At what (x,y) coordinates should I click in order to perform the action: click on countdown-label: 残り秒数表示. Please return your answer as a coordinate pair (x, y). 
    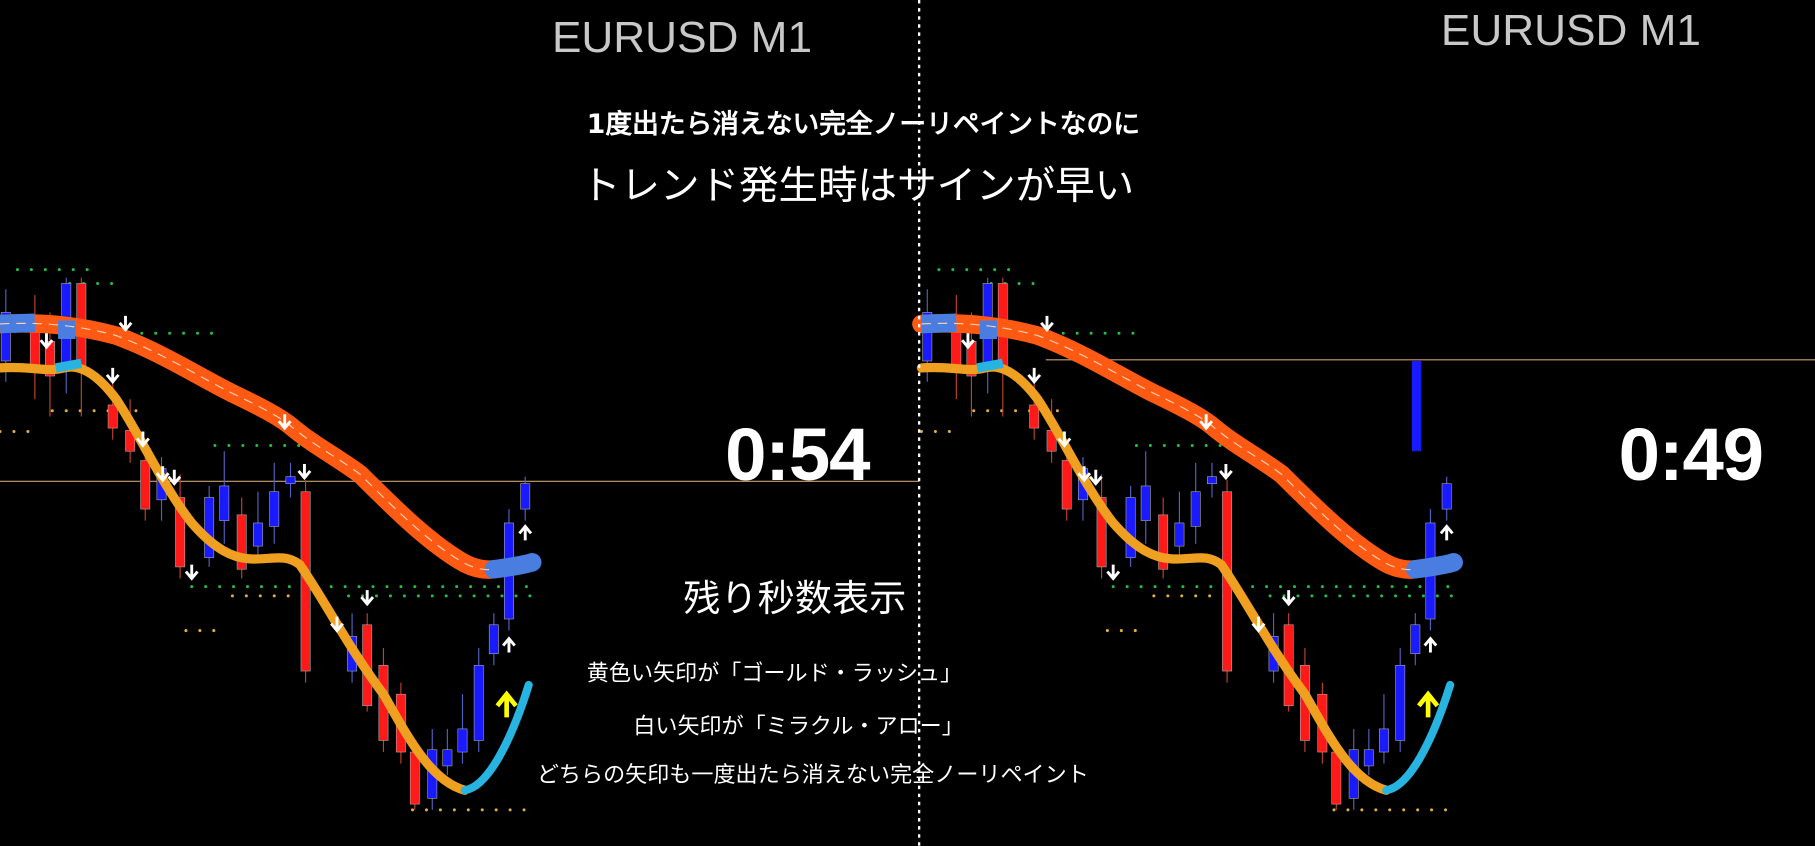
    Looking at the image, I should click on (795, 598).